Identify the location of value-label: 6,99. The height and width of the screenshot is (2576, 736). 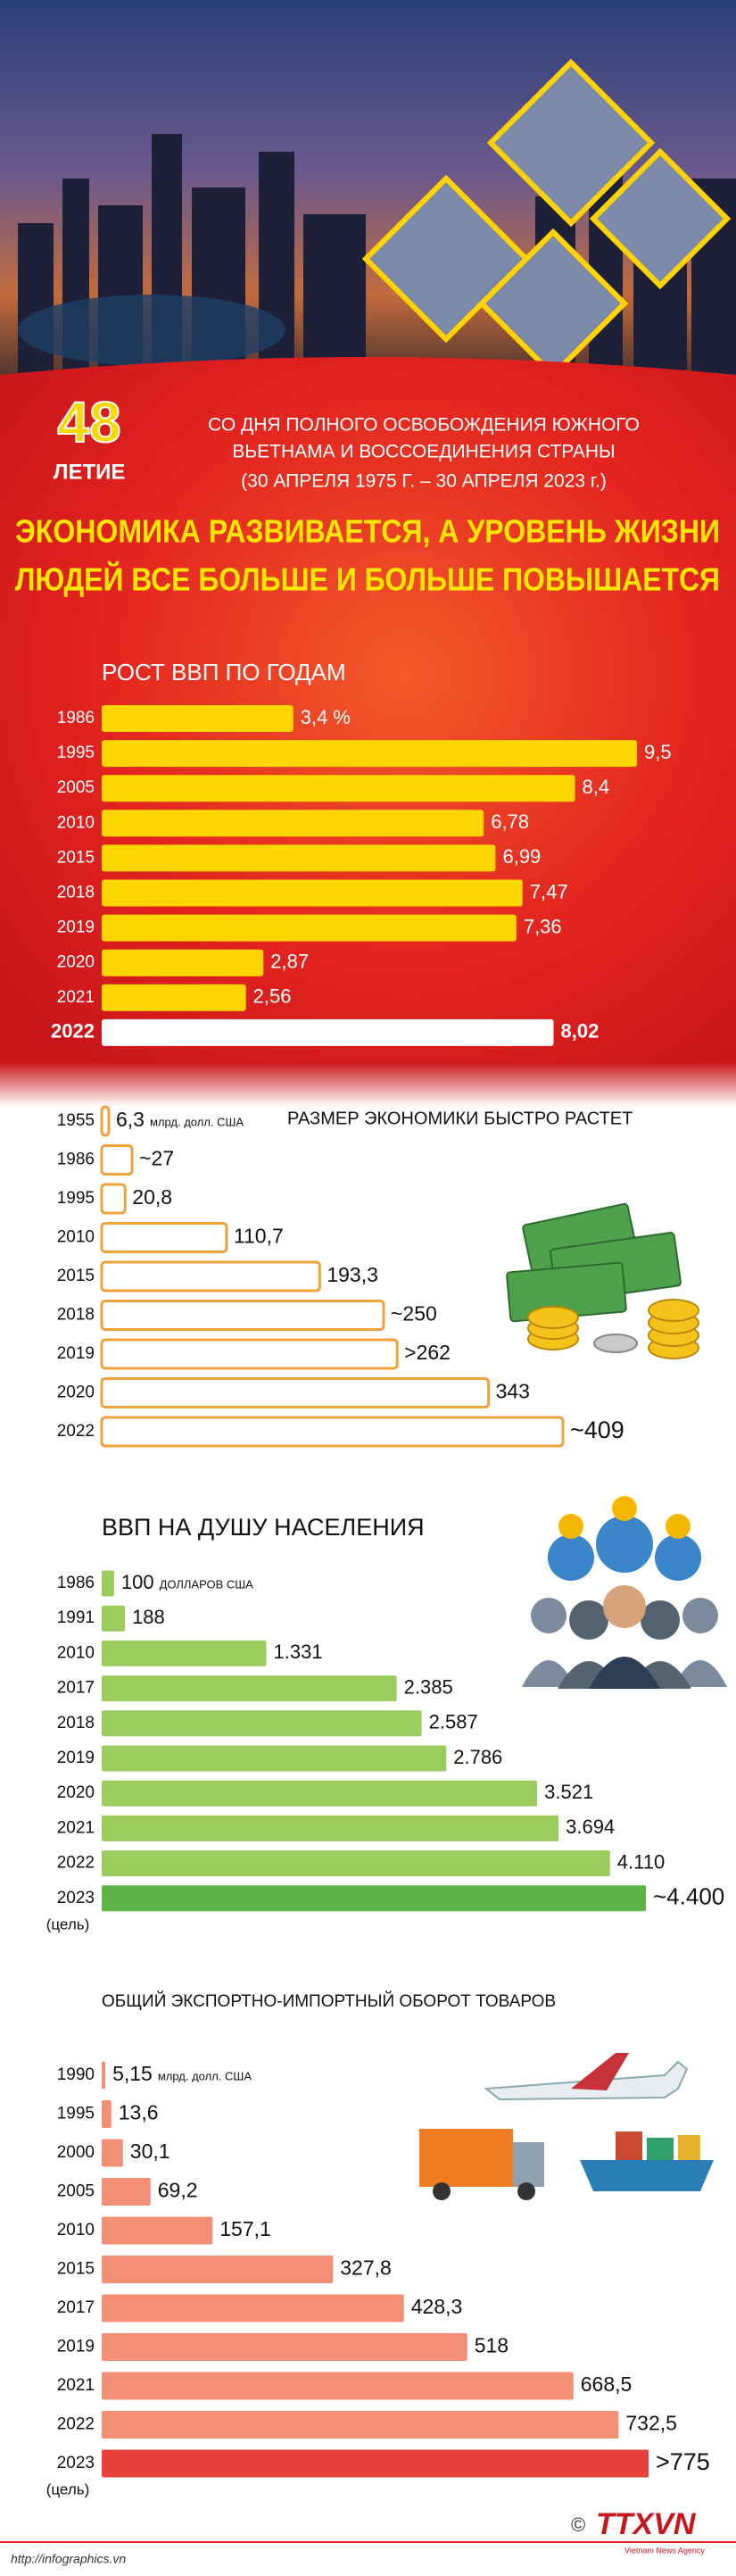
(521, 857).